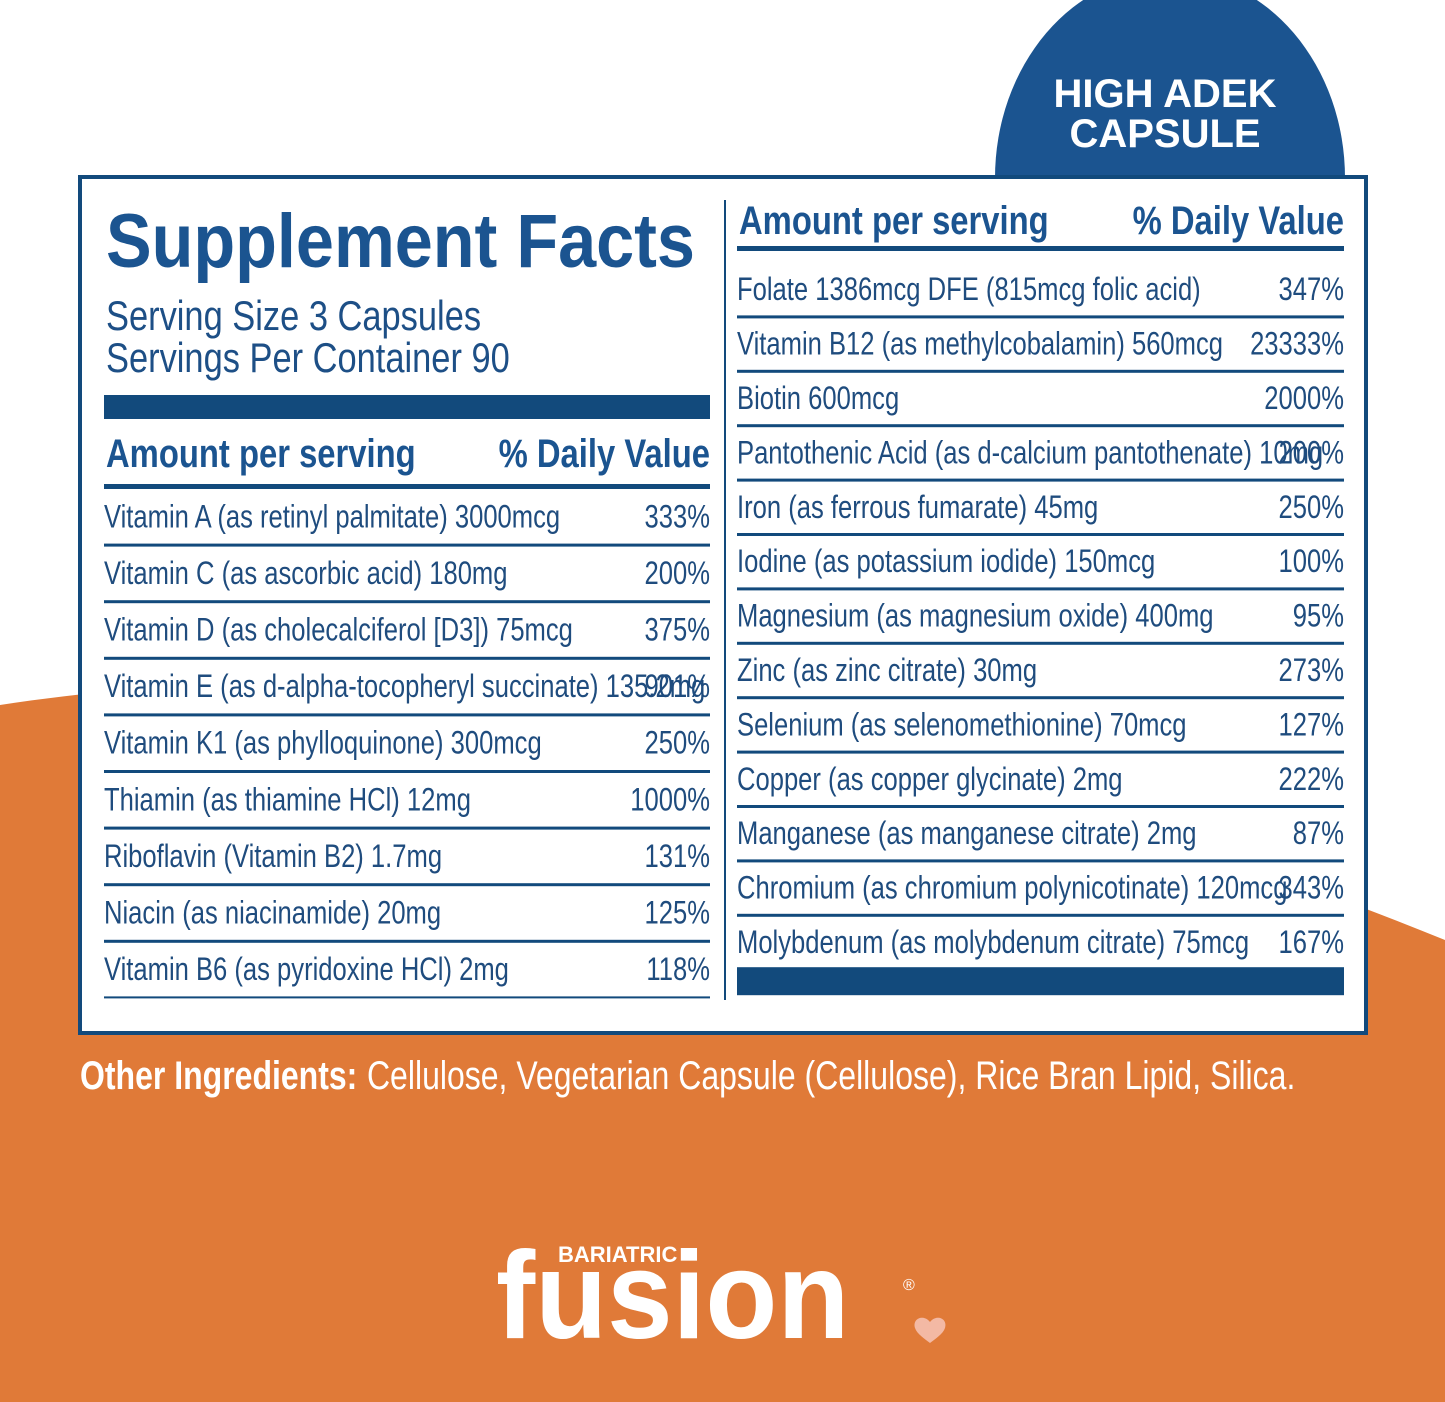 This screenshot has width=1445, height=1402. I want to click on nutrient-name: Copper (as copper glycinate) 2mg, so click(930, 779).